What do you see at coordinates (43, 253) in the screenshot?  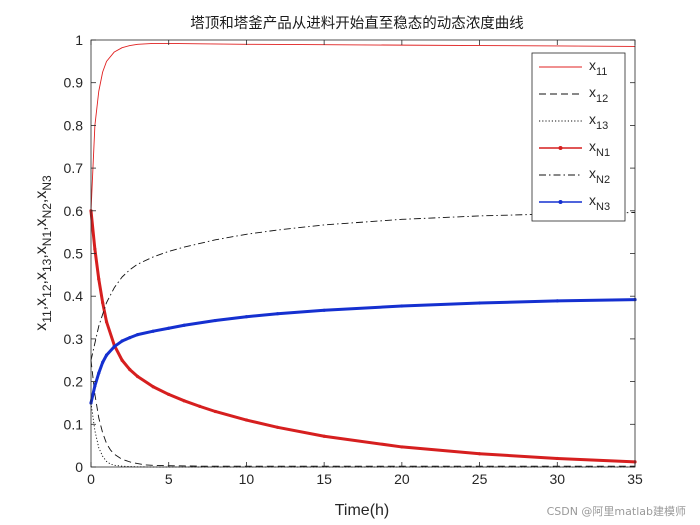 I see `y-axis-label: x11,x12,x13,xN1,xN2,xN3` at bounding box center [43, 253].